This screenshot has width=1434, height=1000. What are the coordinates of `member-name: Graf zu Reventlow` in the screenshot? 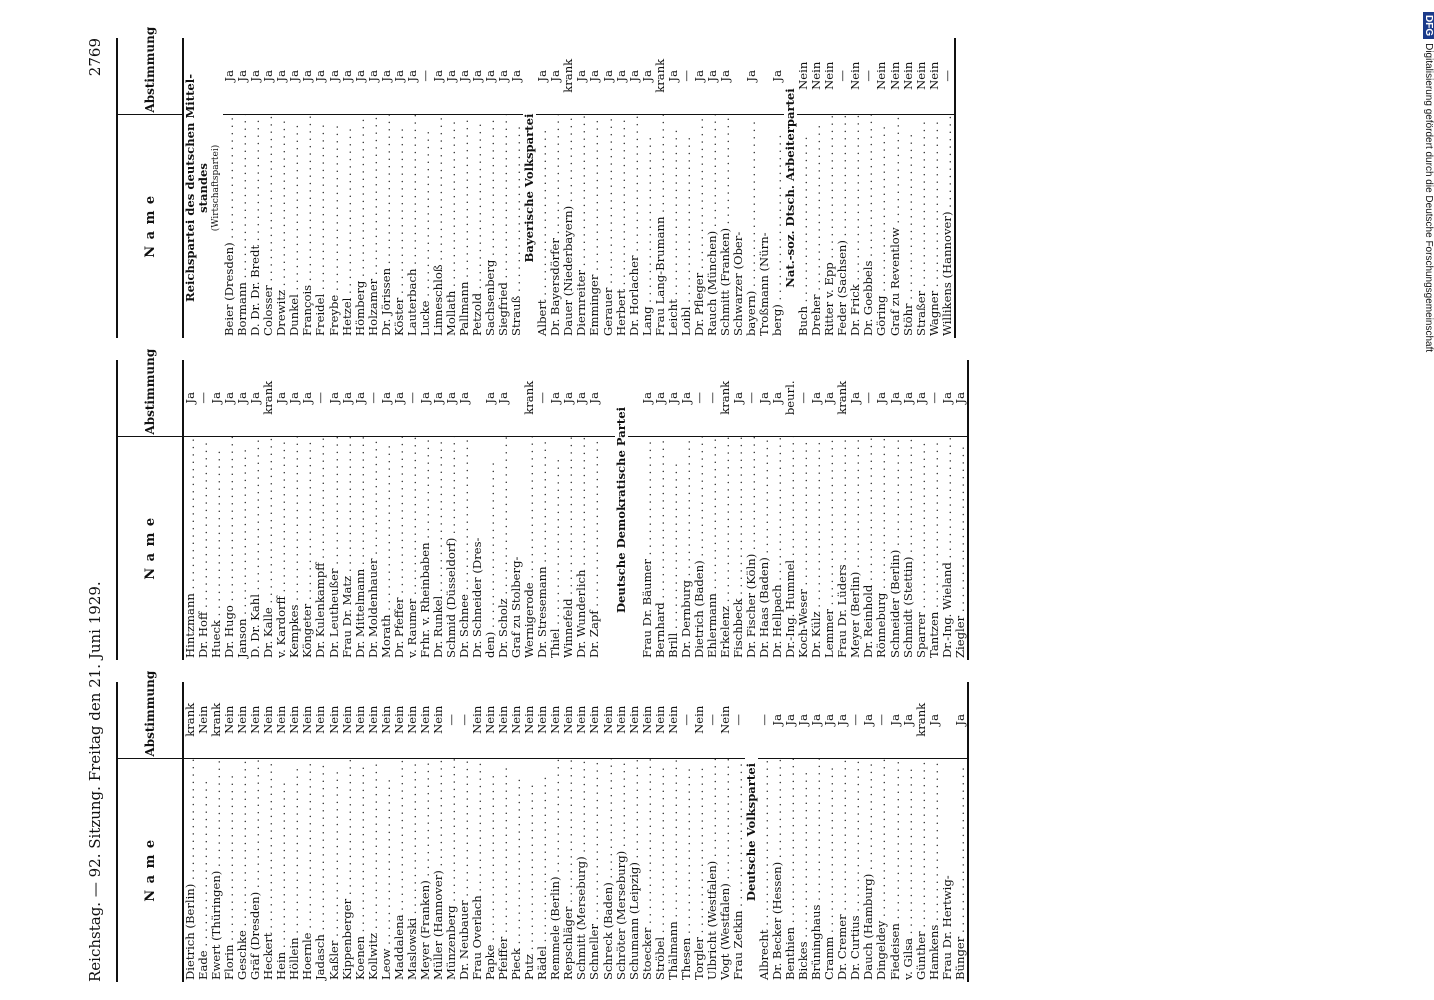 It's located at (895, 226).